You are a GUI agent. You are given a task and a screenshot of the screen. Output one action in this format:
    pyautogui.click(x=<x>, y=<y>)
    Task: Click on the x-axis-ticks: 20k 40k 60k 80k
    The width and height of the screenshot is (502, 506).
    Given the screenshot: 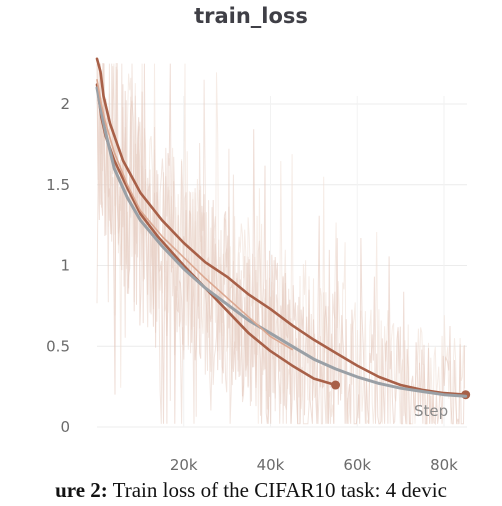 What is the action you would take?
    pyautogui.click(x=314, y=463)
    